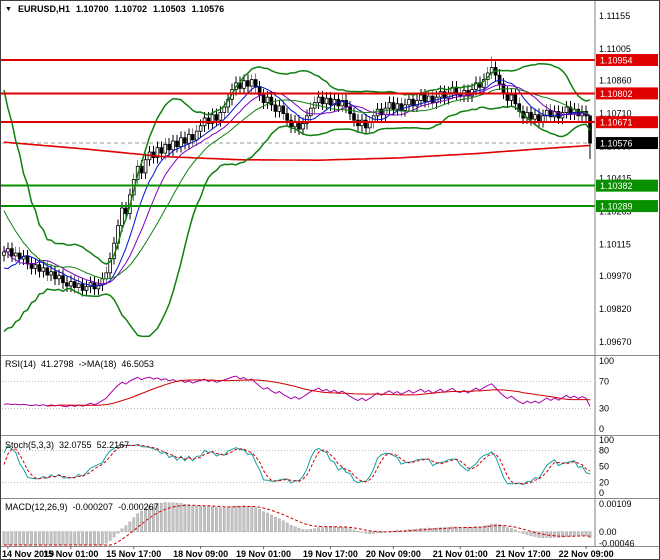 This screenshot has width=660, height=560. Describe the element at coordinates (137, 364) in the screenshot. I see `rsi-ma-value: 46.5053` at that location.